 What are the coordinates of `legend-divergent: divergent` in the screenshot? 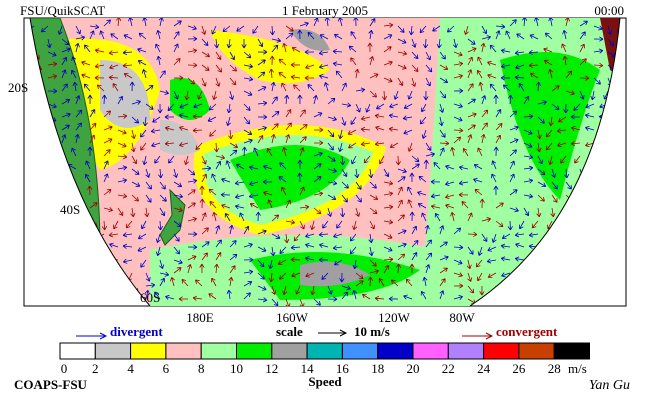 It's located at (136, 331).